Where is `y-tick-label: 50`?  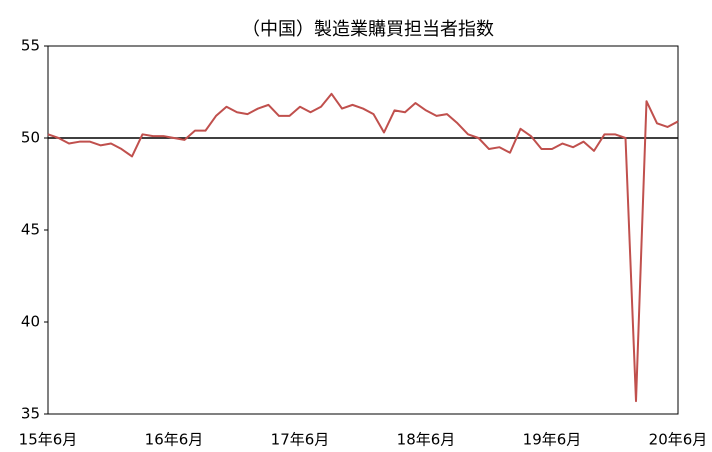
y-tick-label: 50 is located at coordinates (30, 138).